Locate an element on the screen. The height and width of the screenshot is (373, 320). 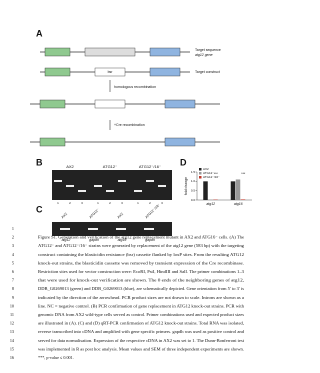
panel-label: B is located at coordinates (39, 162).